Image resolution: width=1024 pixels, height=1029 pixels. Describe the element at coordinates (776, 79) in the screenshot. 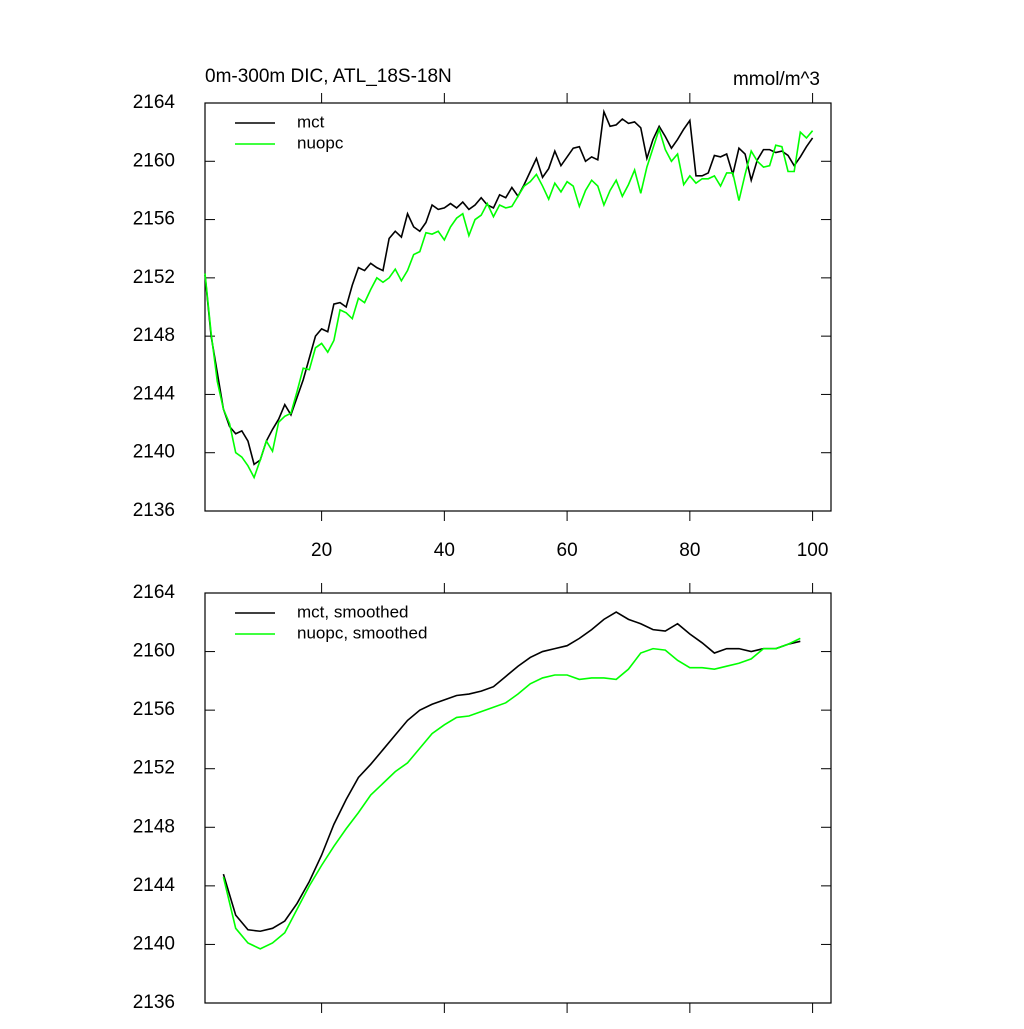

I see `units-label: mmol/m^3` at that location.